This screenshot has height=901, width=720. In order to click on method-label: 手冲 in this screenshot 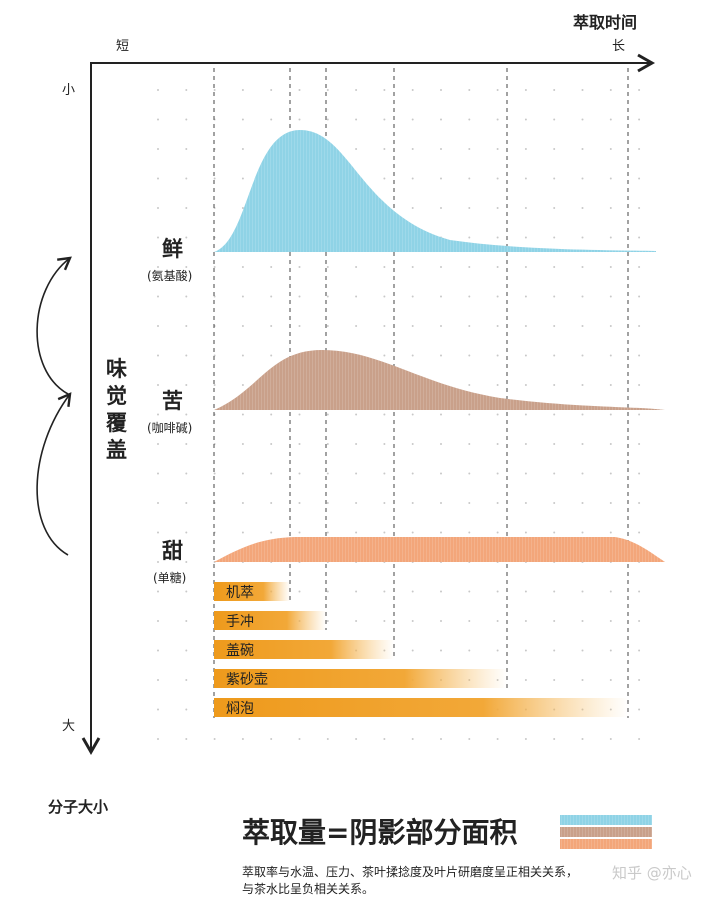, I will do `click(240, 622)`.